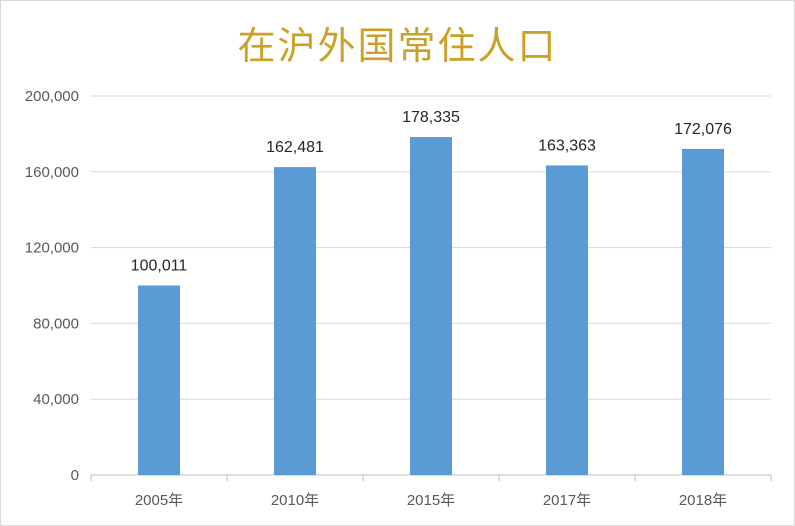 This screenshot has height=526, width=795. Describe the element at coordinates (295, 500) in the screenshot. I see `x-tick-label: 2010年` at that location.